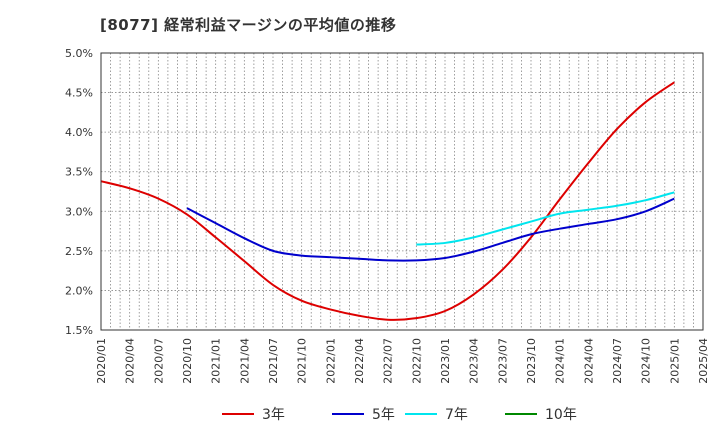 The height and width of the screenshot is (440, 720). Describe the element at coordinates (302, 361) in the screenshot. I see `x-tick-label: 2021/10` at that location.